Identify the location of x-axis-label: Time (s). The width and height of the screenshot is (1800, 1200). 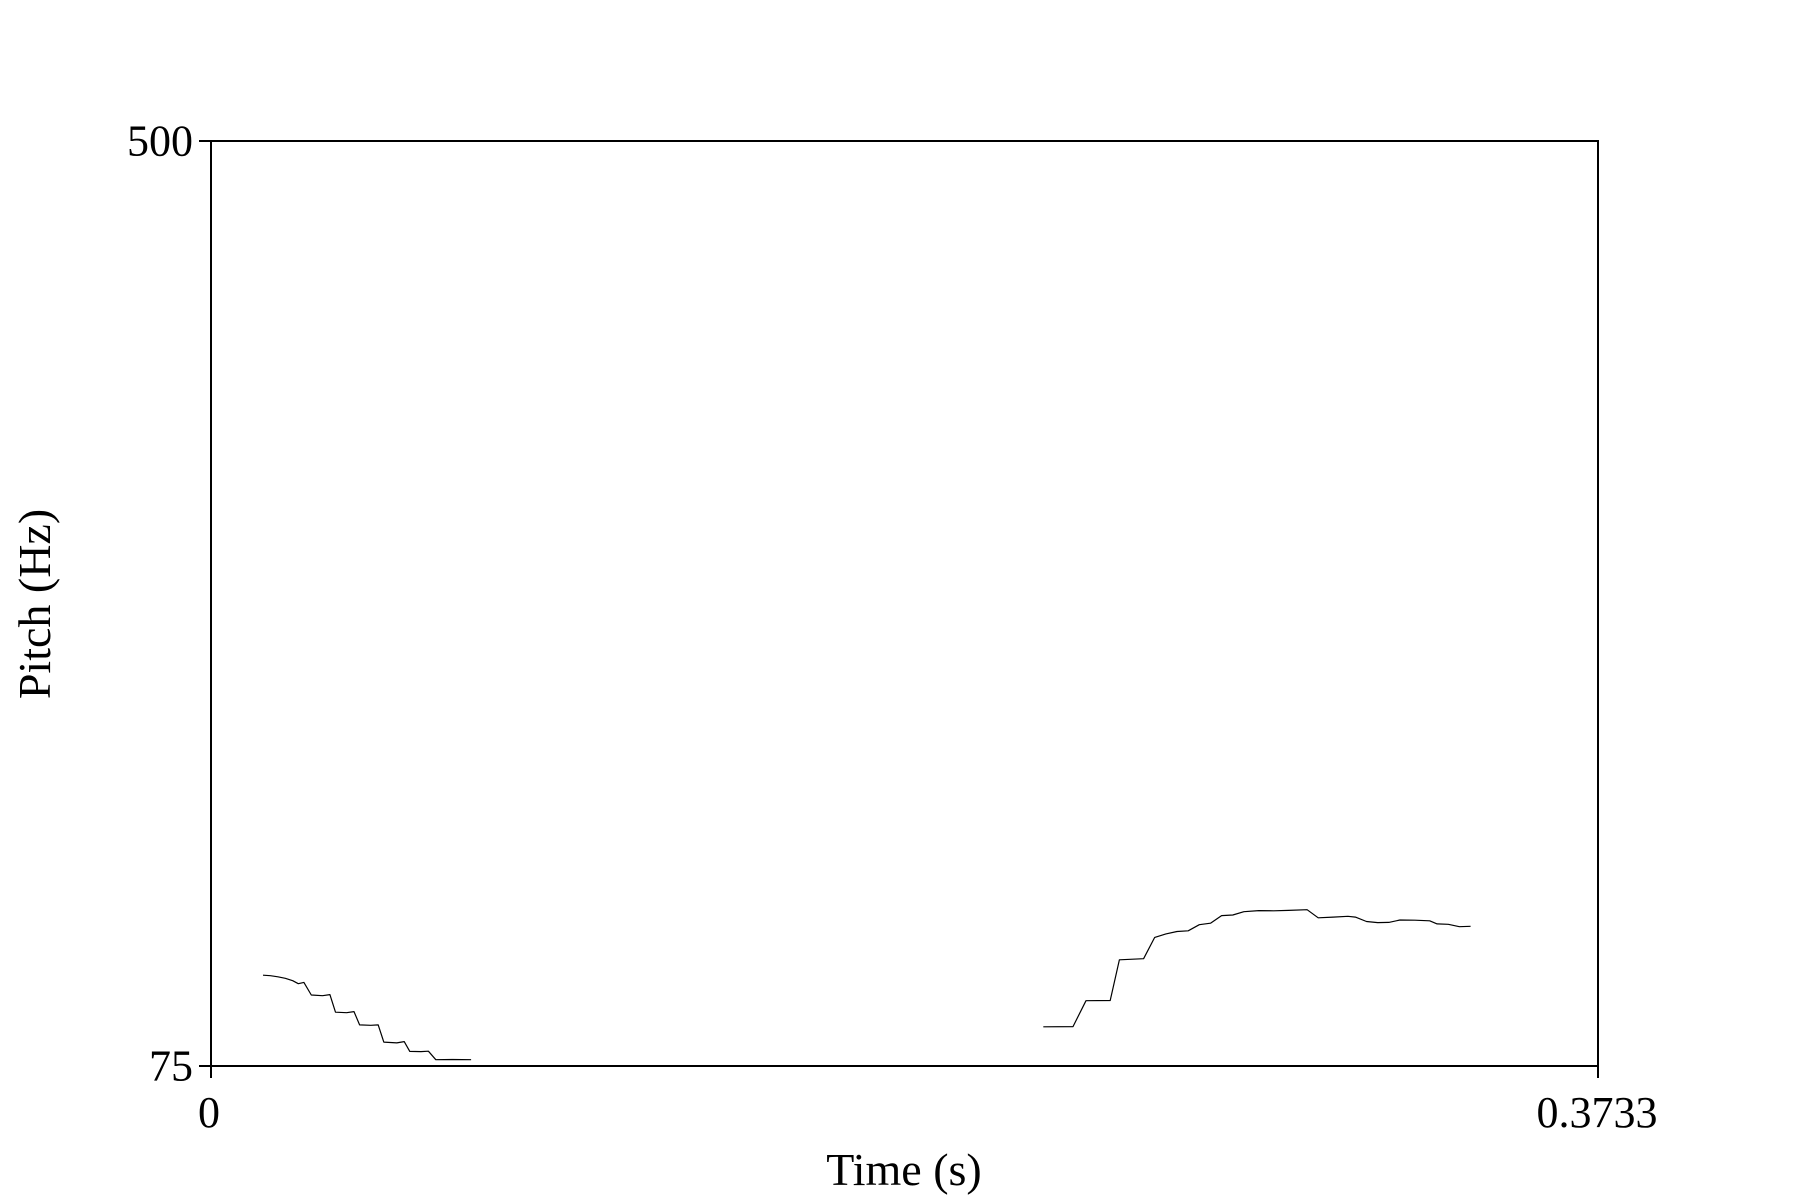
(904, 1169).